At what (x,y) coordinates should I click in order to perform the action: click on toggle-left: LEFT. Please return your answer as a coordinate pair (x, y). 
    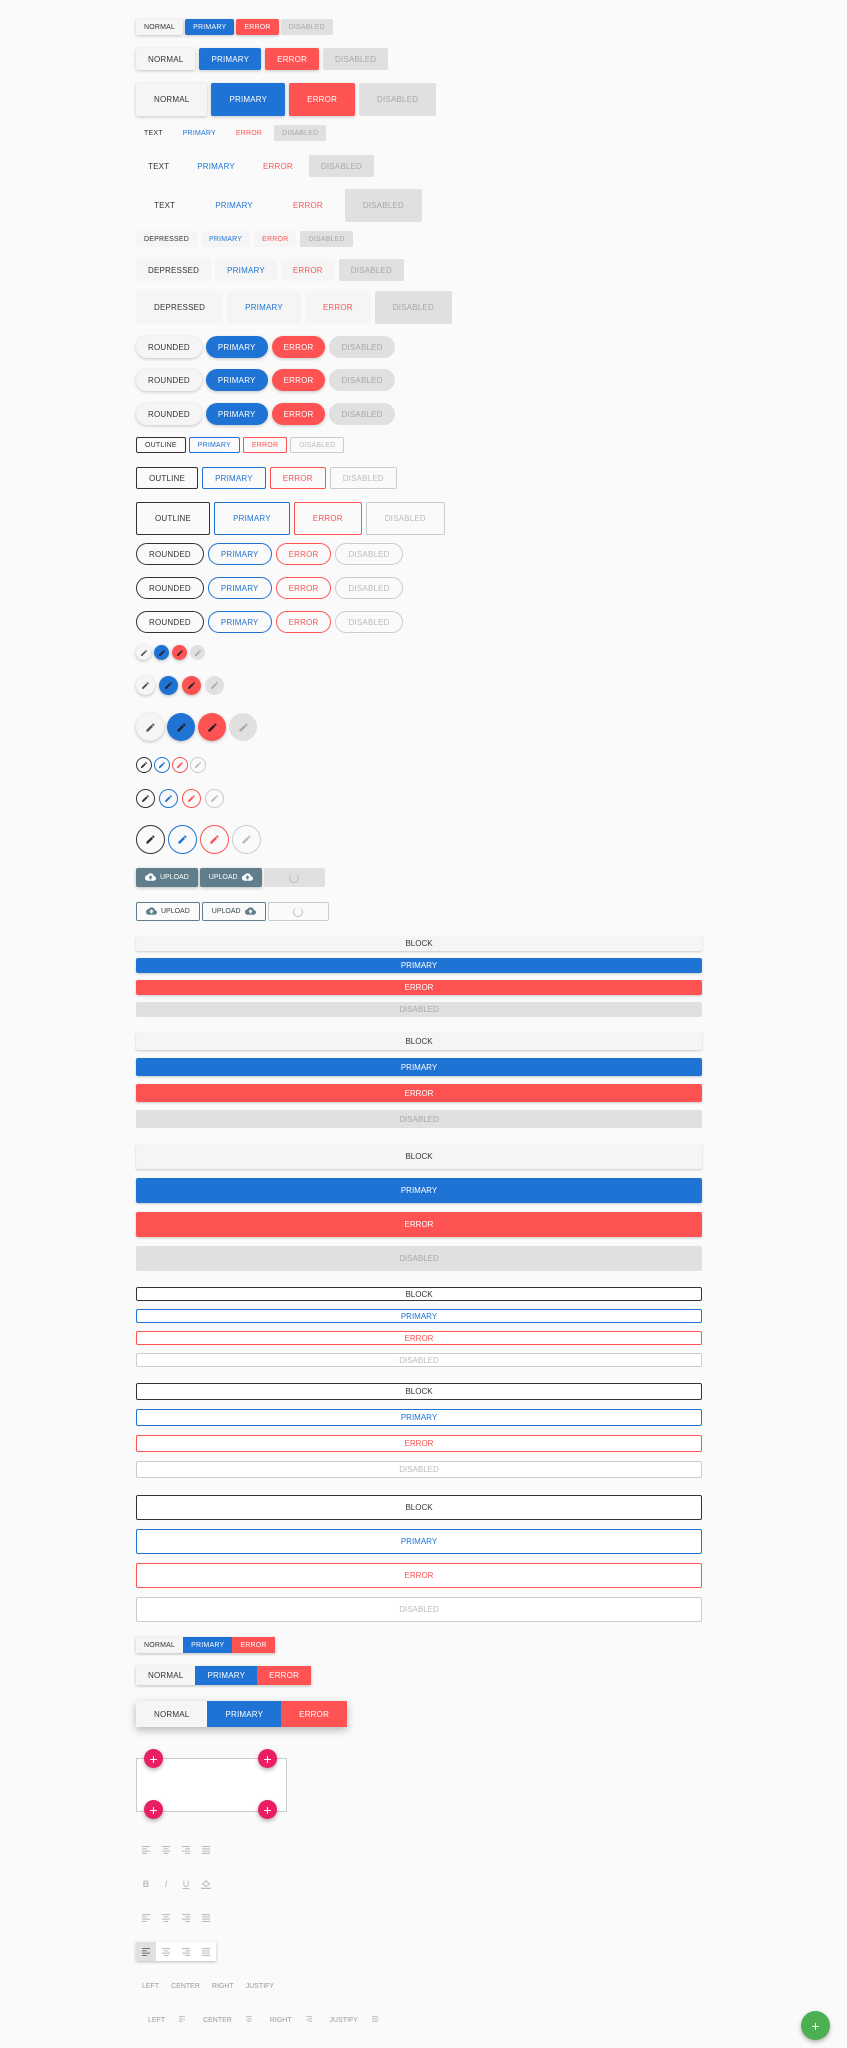
    Looking at the image, I should click on (151, 1986).